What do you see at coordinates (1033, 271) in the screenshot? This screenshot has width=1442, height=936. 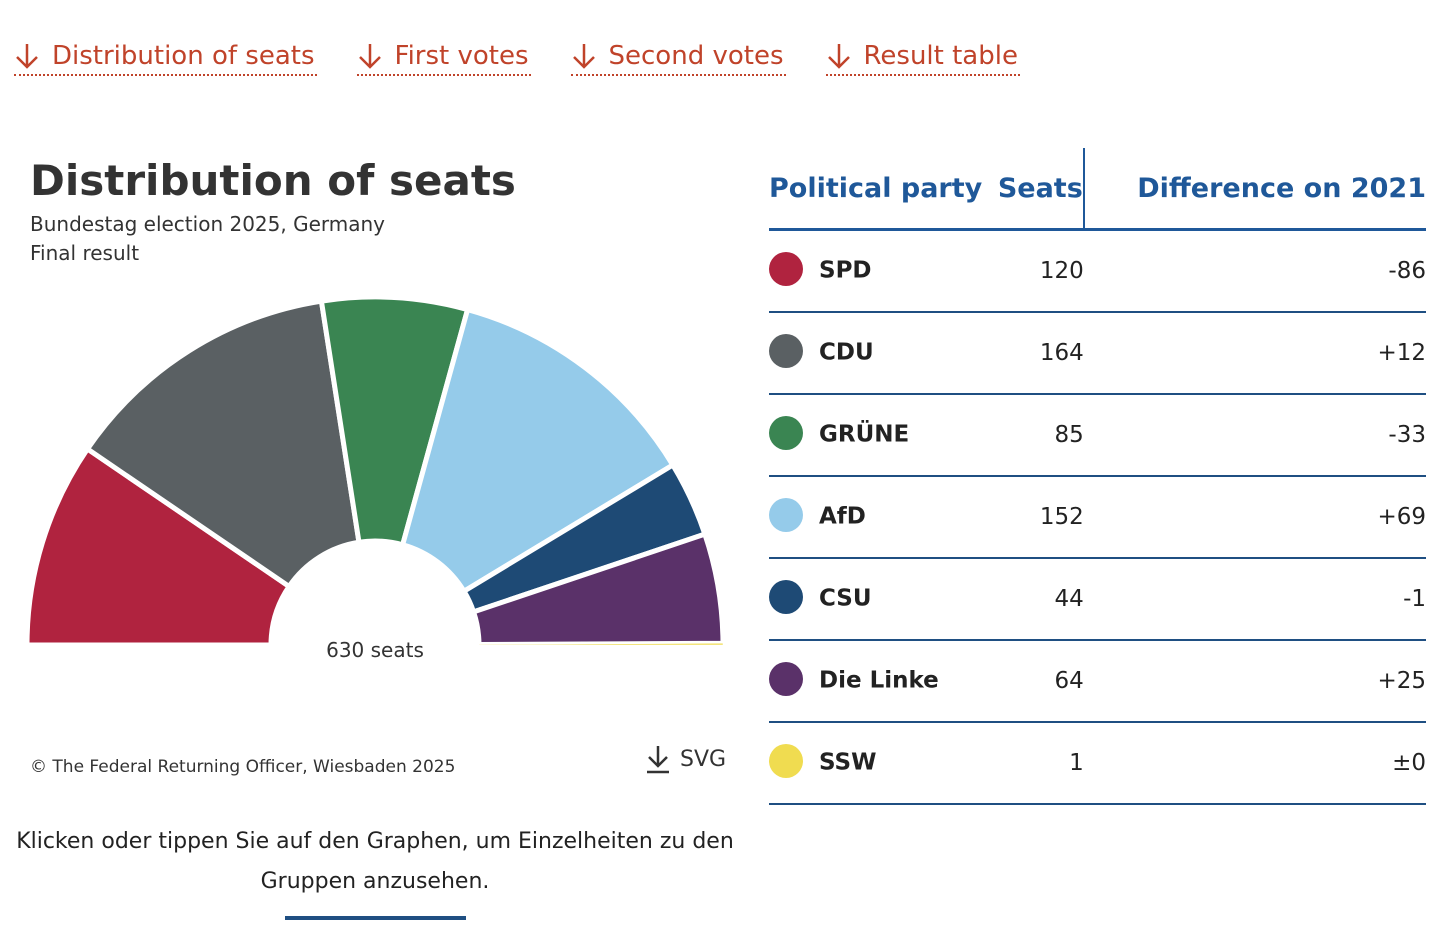 I see `seats-cell: 120` at bounding box center [1033, 271].